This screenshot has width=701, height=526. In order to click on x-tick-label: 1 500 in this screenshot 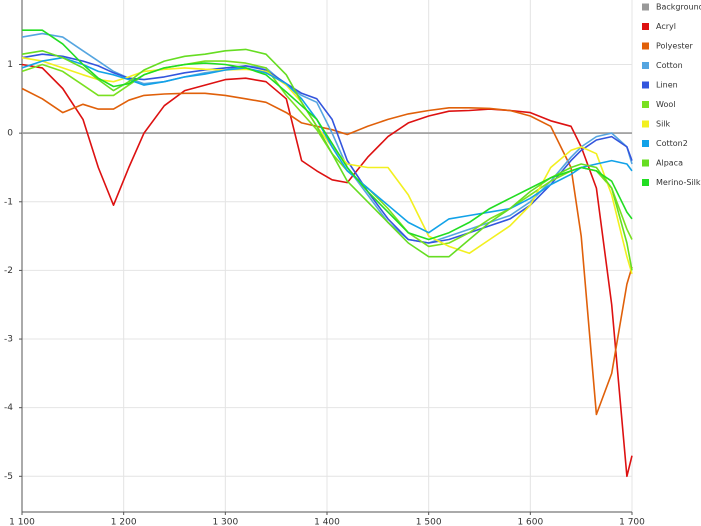, I will do `click(429, 522)`.